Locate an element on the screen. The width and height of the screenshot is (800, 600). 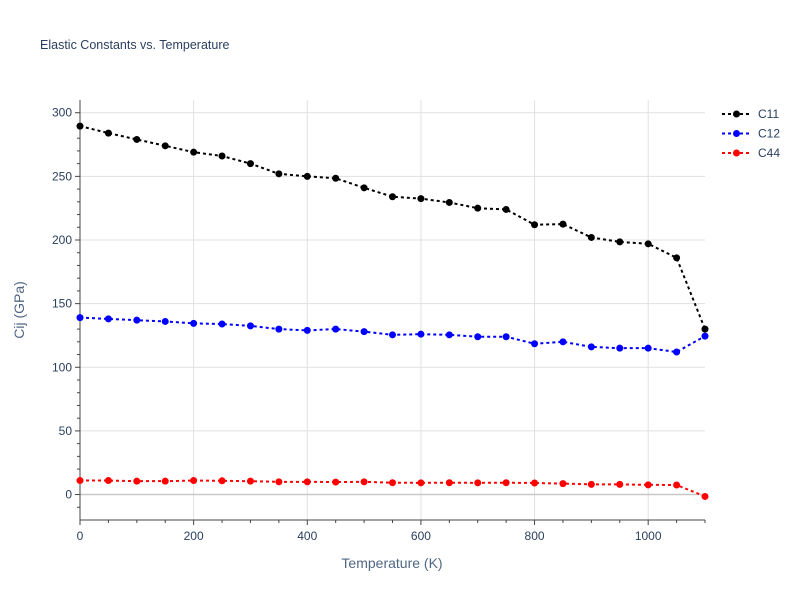
y-tick-label: 150 is located at coordinates (62, 304).